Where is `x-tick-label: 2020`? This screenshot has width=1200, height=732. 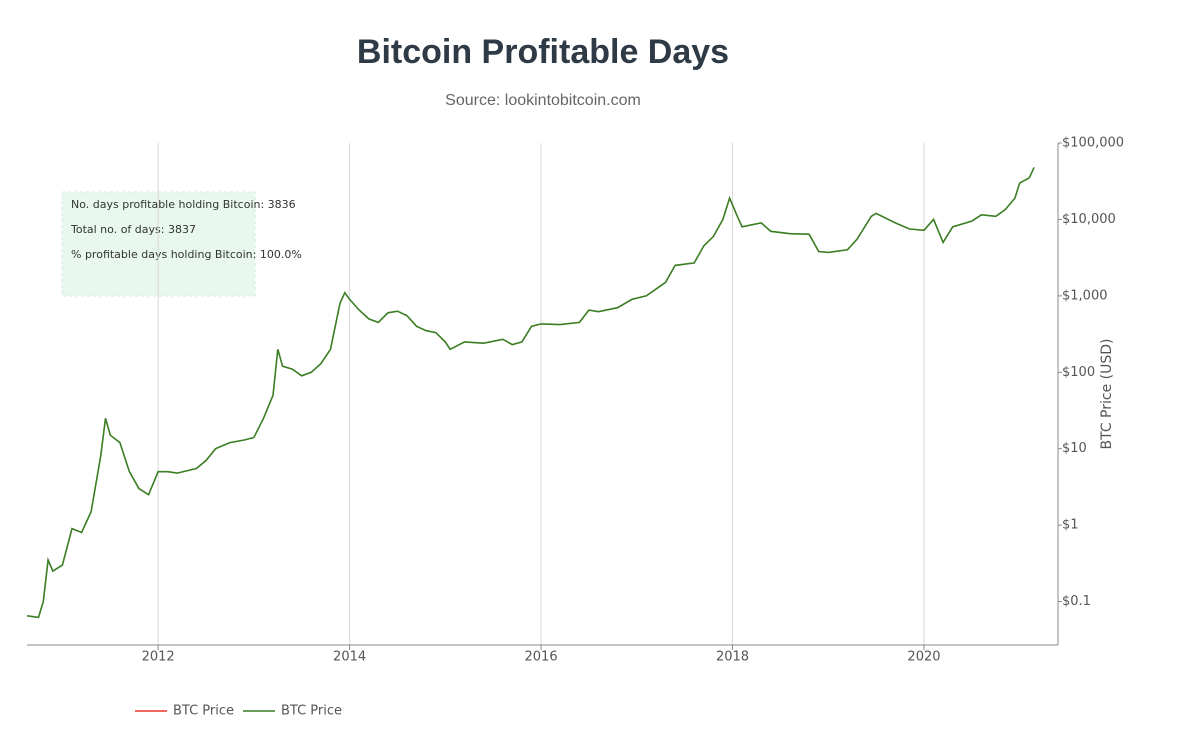
x-tick-label: 2020 is located at coordinates (923, 657).